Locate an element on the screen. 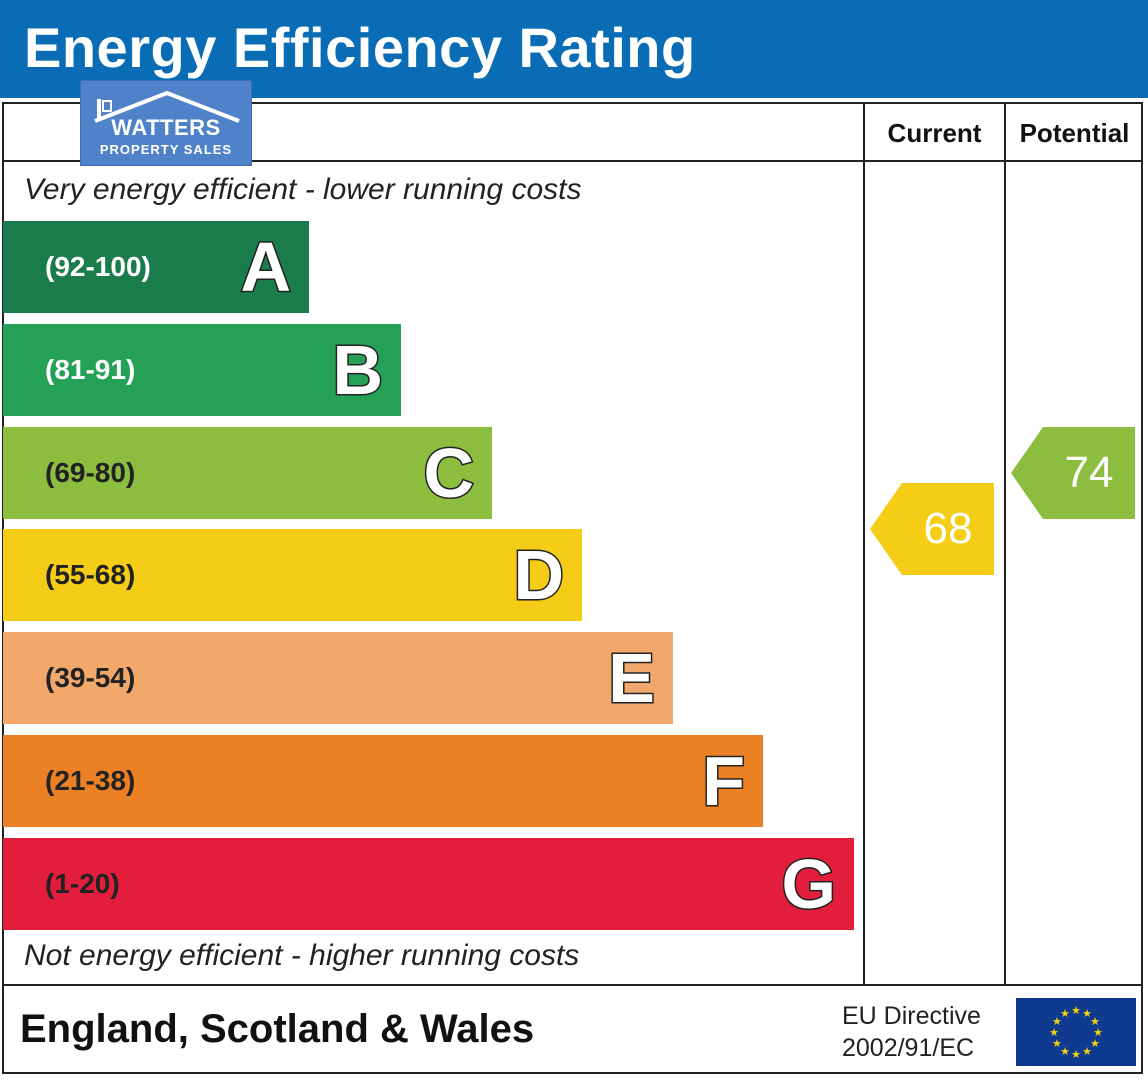 The image size is (1148, 1080). band-b: (81-91) B is located at coordinates (202, 369).